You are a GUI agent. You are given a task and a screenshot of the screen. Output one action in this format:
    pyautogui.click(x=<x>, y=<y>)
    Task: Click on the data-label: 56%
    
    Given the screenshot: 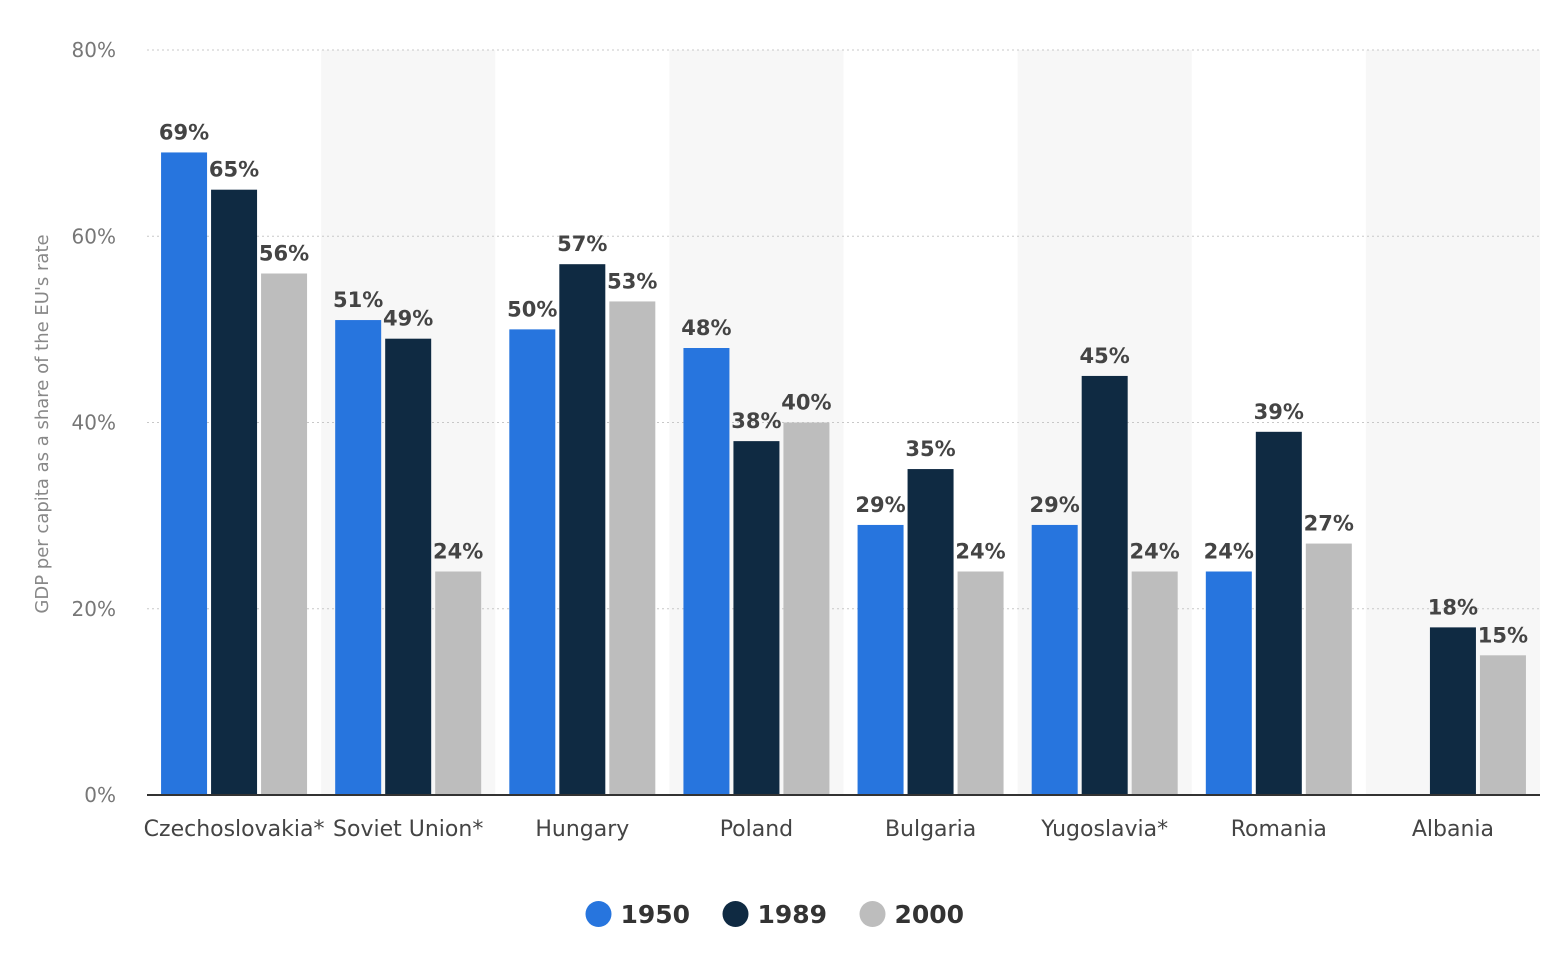 What is the action you would take?
    pyautogui.click(x=284, y=254)
    